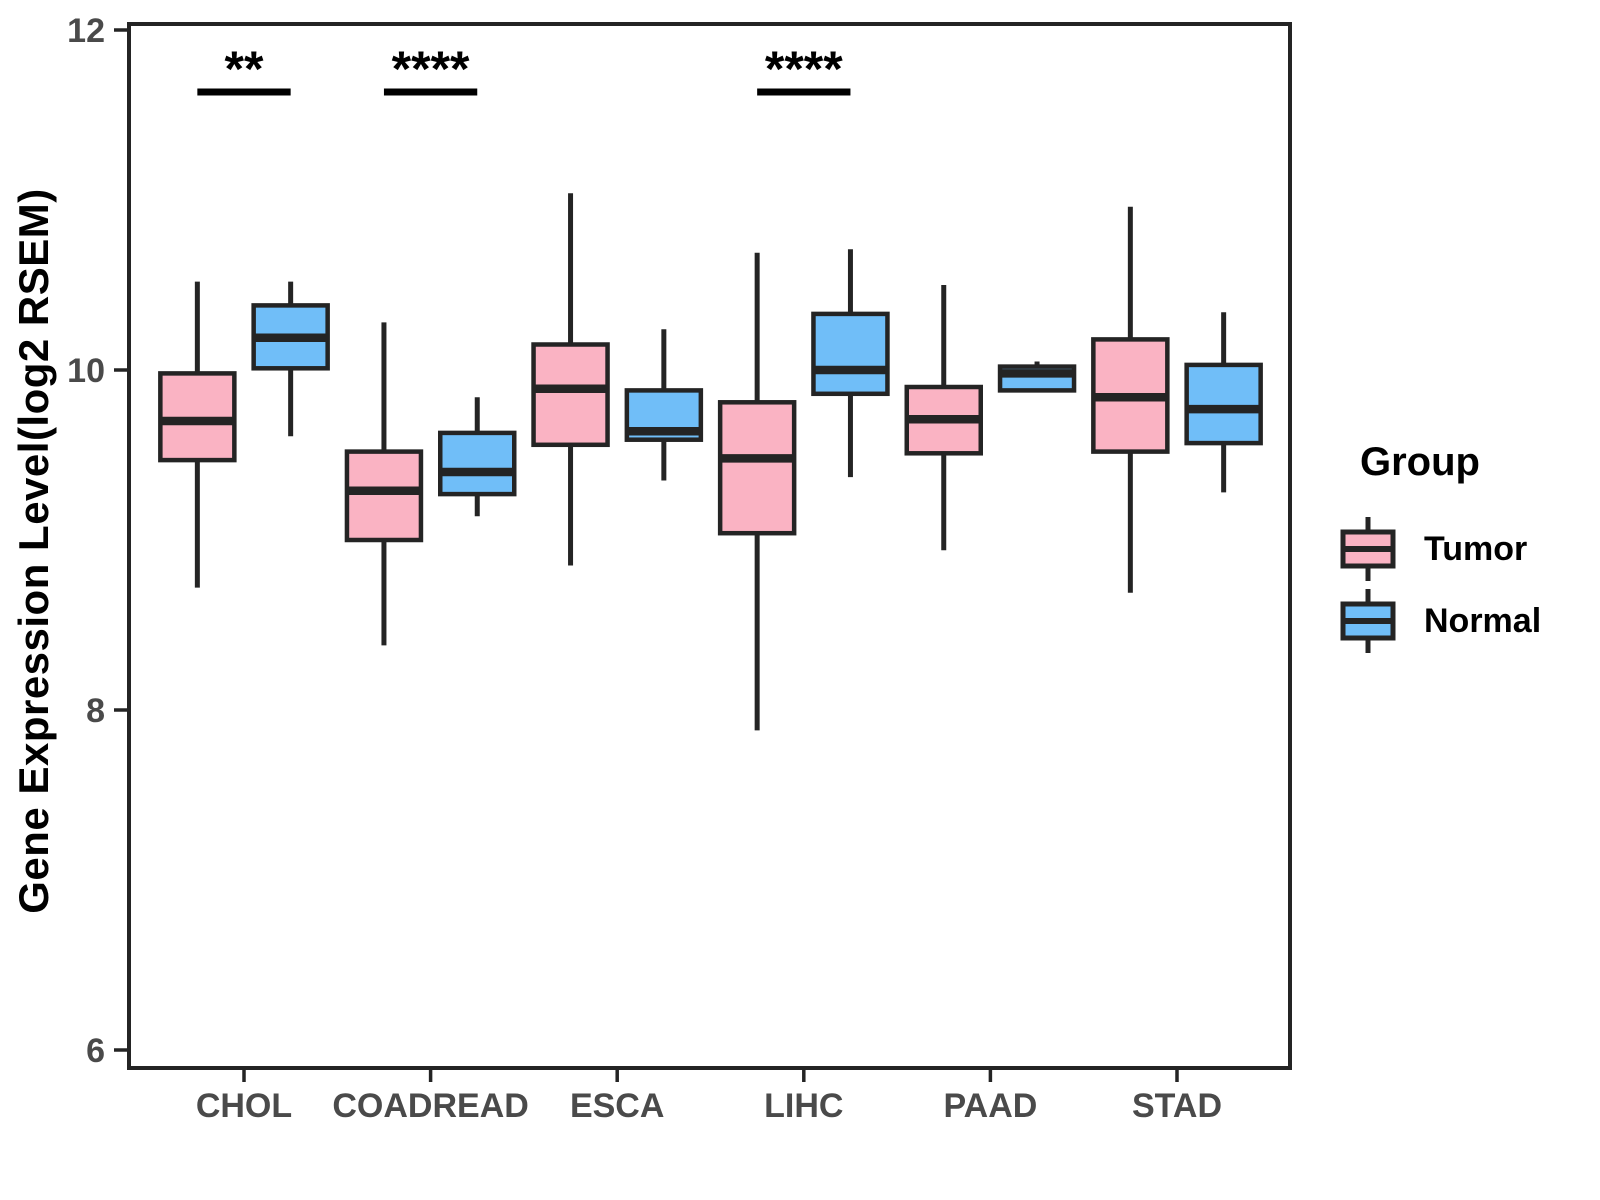  What do you see at coordinates (86, 31) in the screenshot?
I see `y-tick-label: 12` at bounding box center [86, 31].